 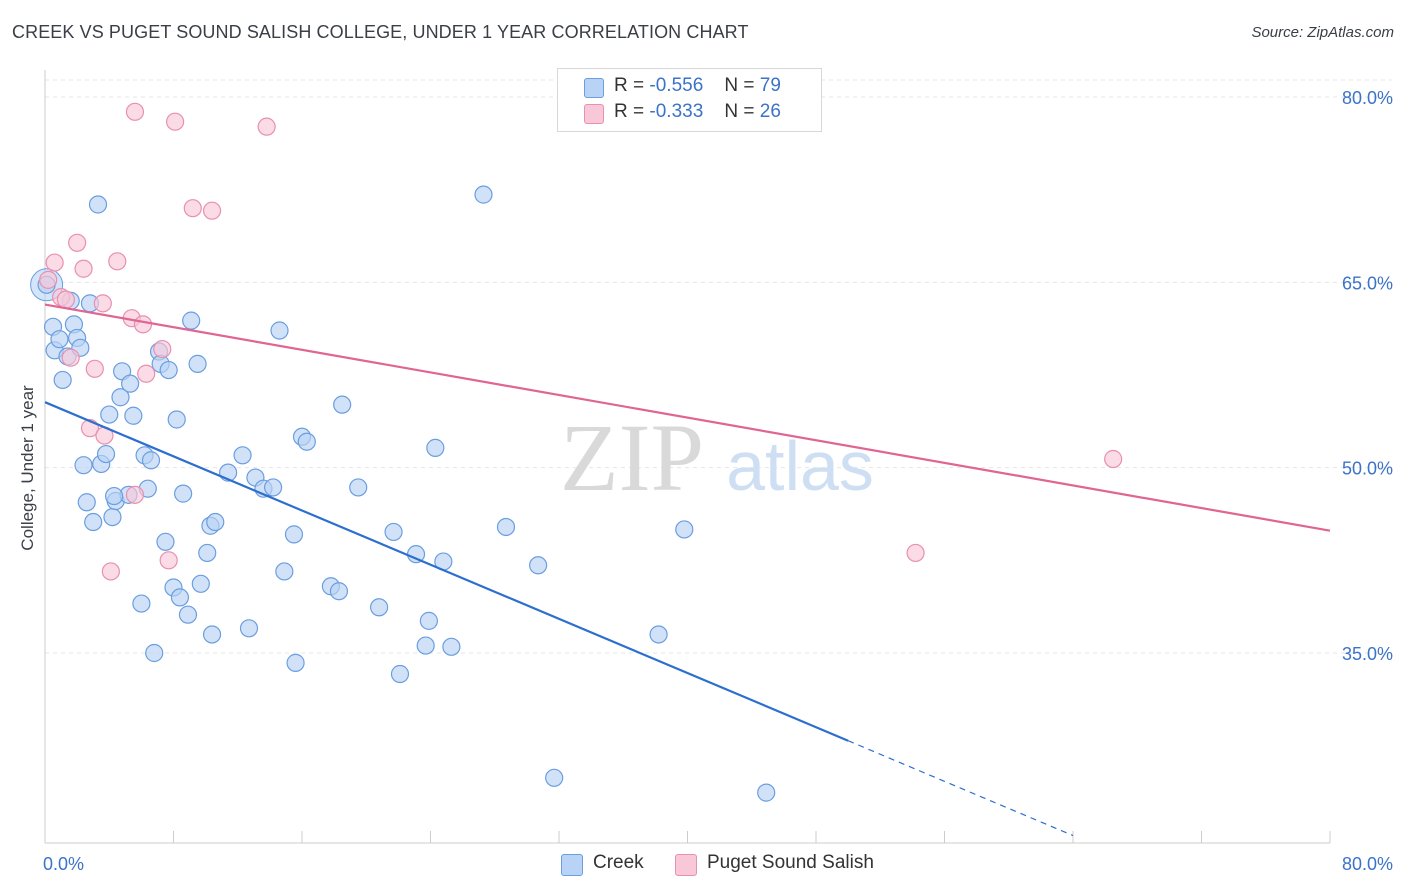 What do you see at coordinates (1322, 32) in the screenshot?
I see `source-label: Source: ZipAtlas.com` at bounding box center [1322, 32].